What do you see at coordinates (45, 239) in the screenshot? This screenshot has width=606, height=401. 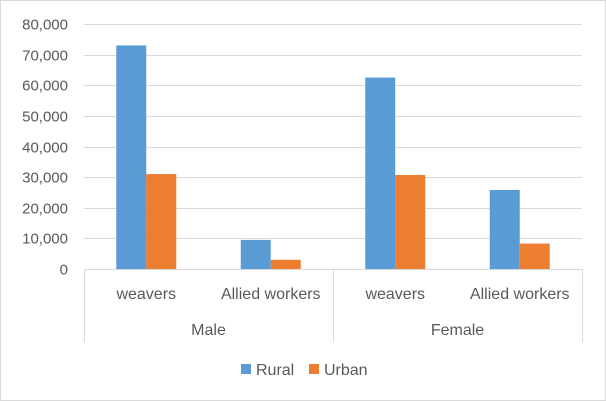 I see `y-tick-label: 10,000` at bounding box center [45, 239].